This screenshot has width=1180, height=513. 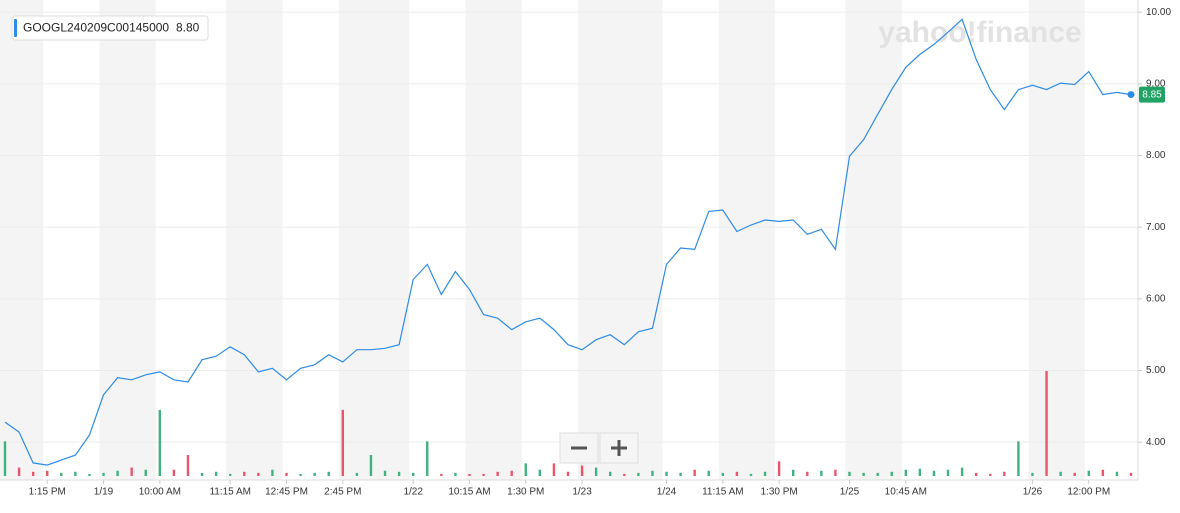 I want to click on y-tick-label: 9.00, so click(x=1156, y=83).